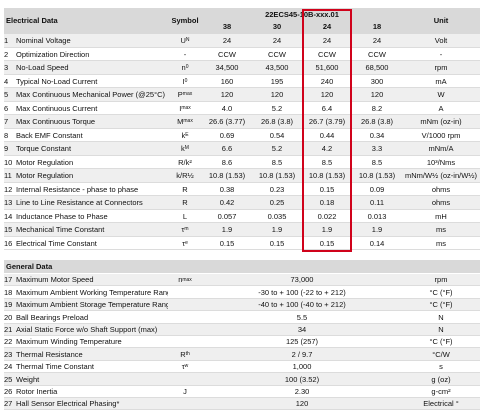 This screenshot has width=484, height=419. What do you see at coordinates (377, 27) in the screenshot?
I see `variant-header: 18` at bounding box center [377, 27].